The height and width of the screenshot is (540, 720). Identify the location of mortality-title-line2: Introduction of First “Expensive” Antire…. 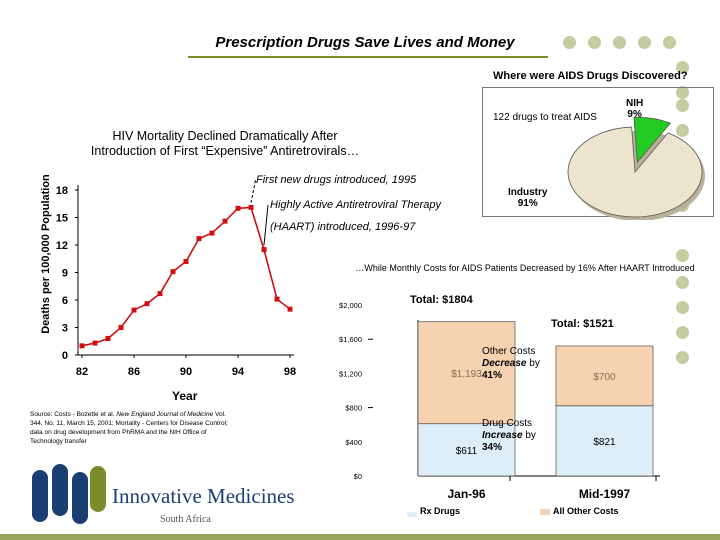
(225, 151).